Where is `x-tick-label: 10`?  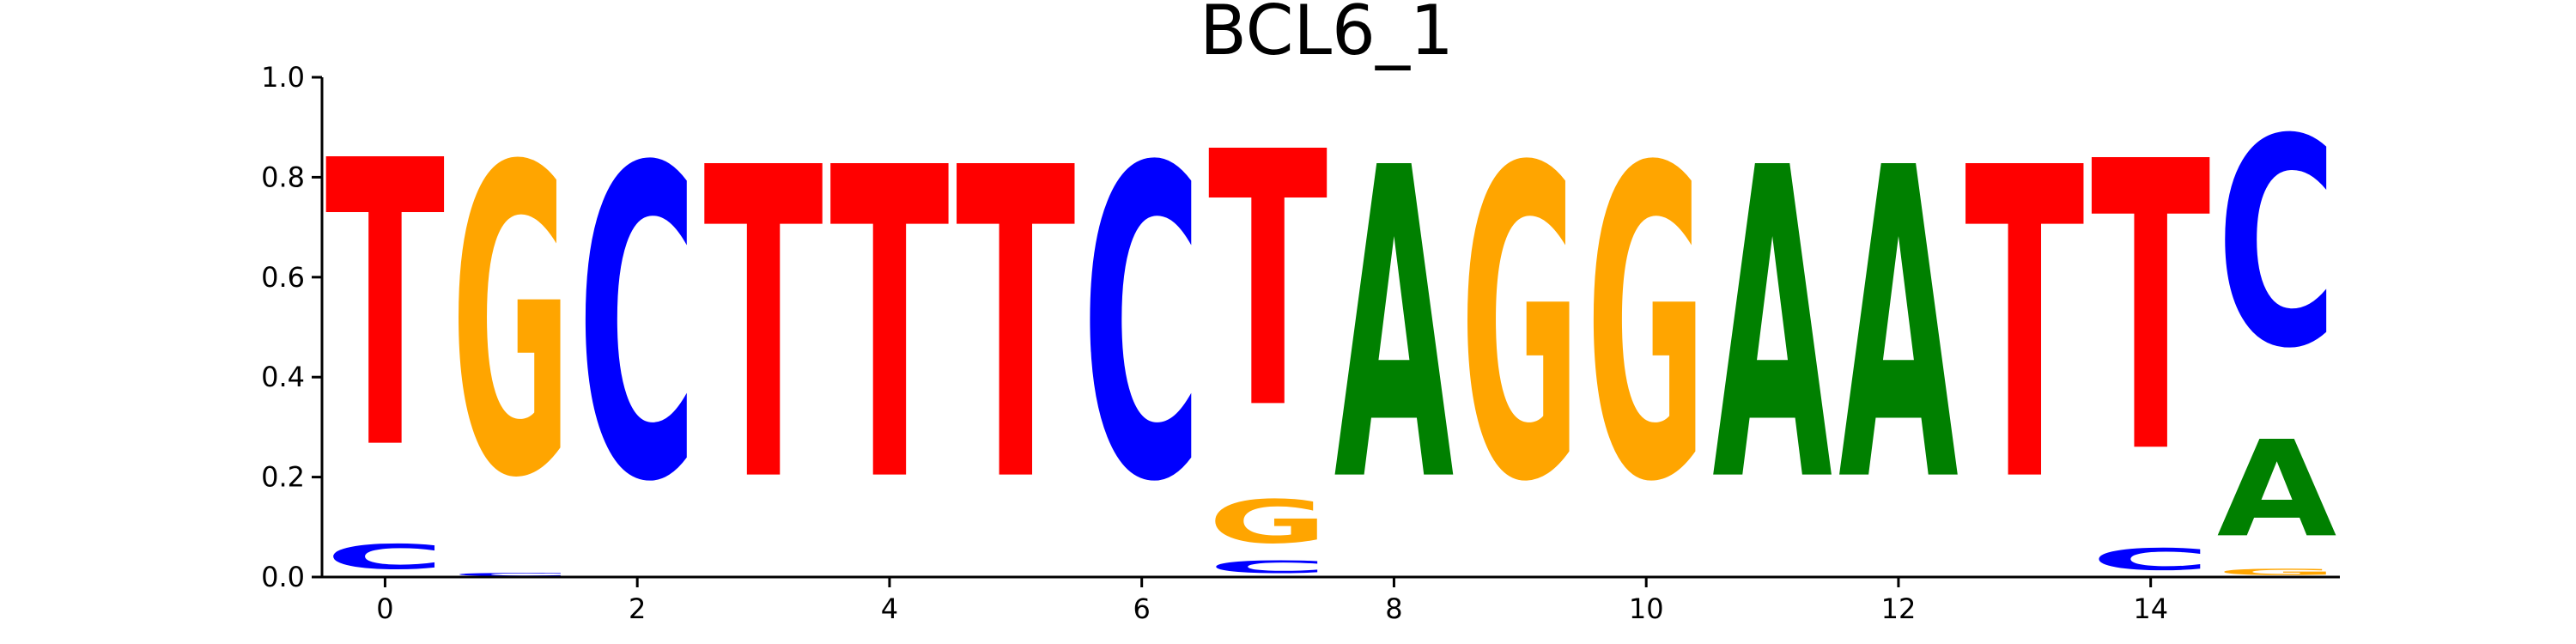 x-tick-label: 10 is located at coordinates (1646, 608).